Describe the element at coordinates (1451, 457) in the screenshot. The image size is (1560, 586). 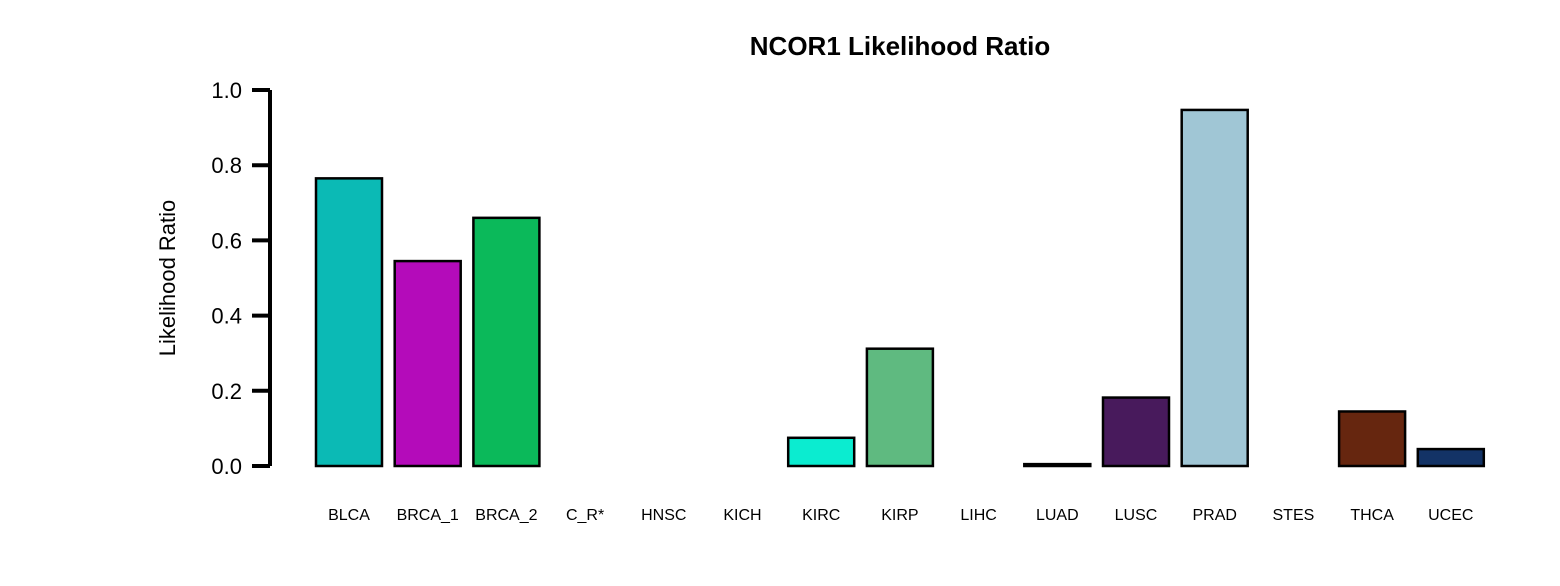
I see `bar-ucec` at that location.